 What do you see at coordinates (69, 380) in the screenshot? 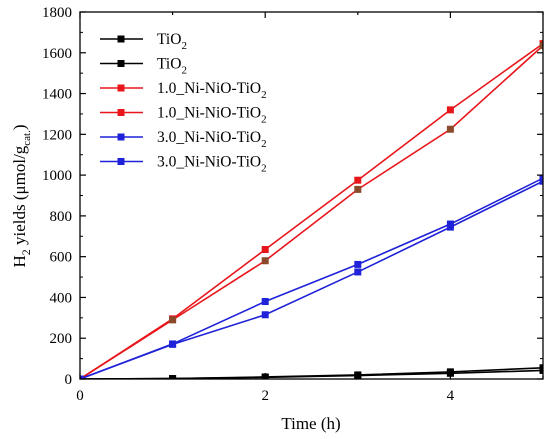
I see `y-tick-label: 0` at bounding box center [69, 380].